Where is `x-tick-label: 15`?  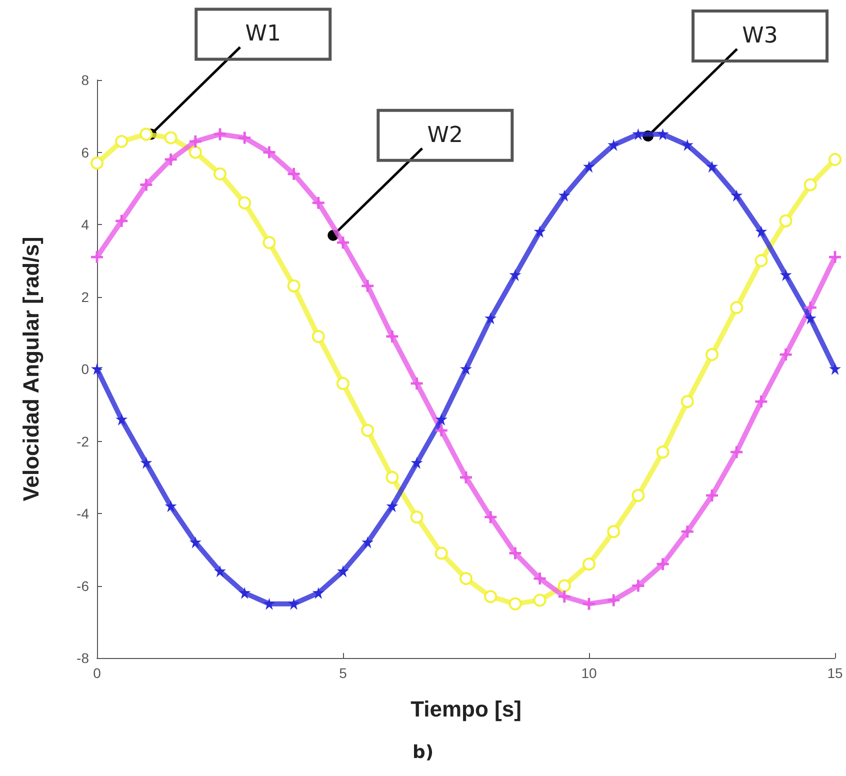
x-tick-label: 15 is located at coordinates (835, 673).